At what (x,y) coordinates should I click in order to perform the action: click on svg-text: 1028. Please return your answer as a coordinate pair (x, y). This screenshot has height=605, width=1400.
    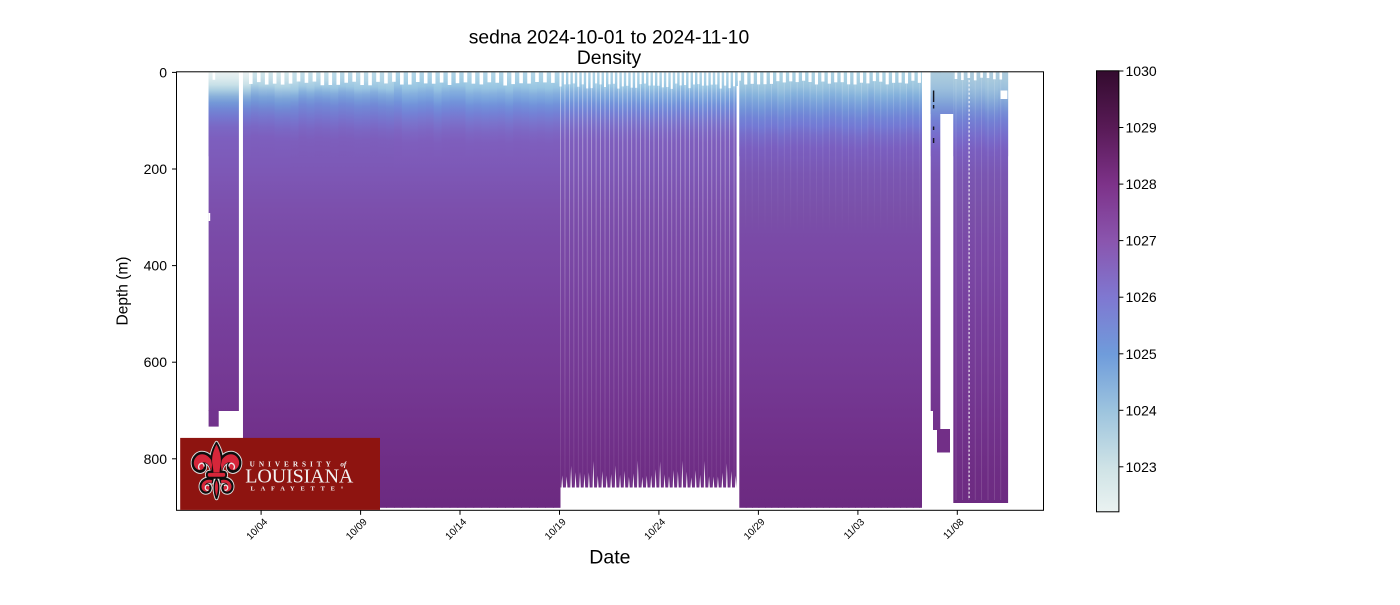
    Looking at the image, I should click on (1141, 184).